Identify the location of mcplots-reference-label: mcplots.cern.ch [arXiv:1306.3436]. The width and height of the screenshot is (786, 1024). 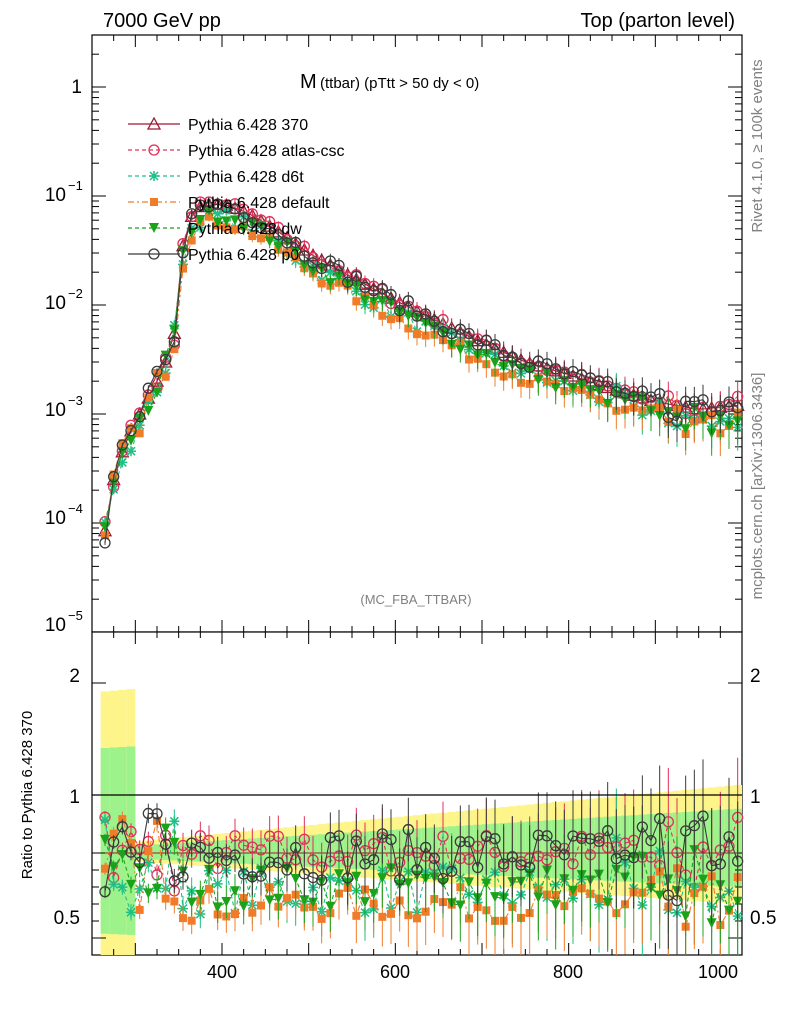
(757, 486).